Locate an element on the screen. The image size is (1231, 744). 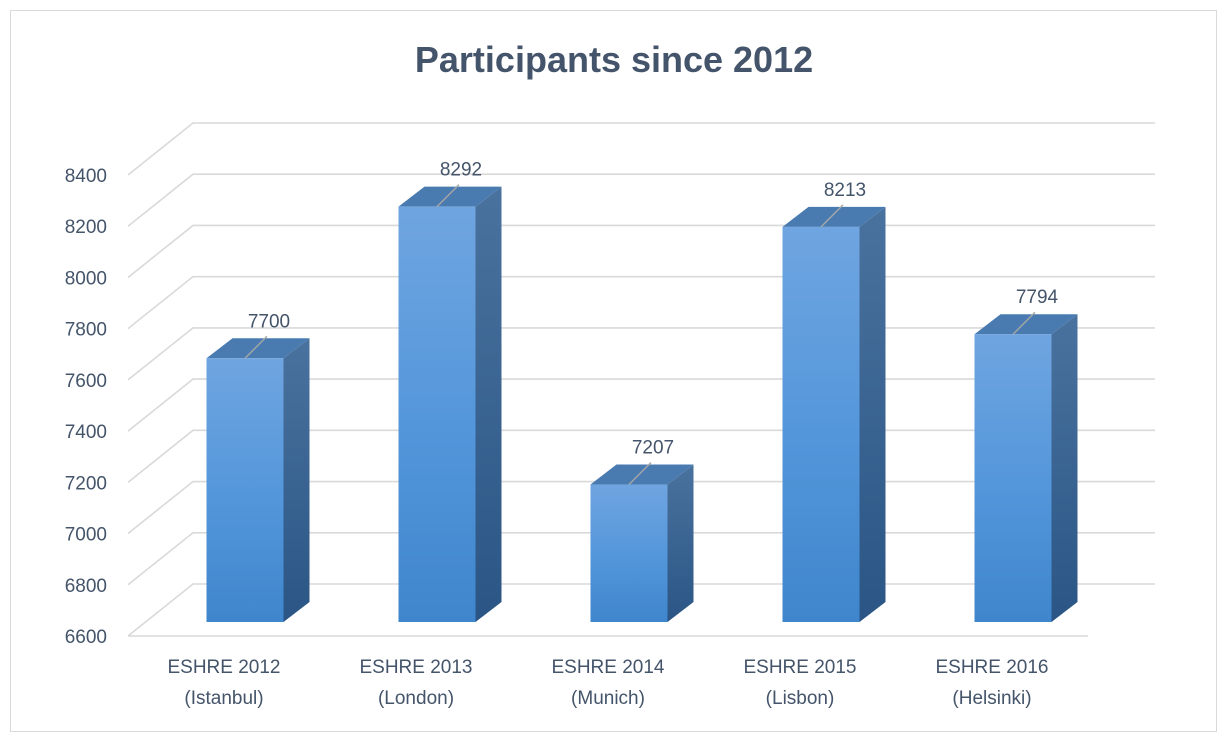
x-tick-label: ESHRE 2015 is located at coordinates (799, 667).